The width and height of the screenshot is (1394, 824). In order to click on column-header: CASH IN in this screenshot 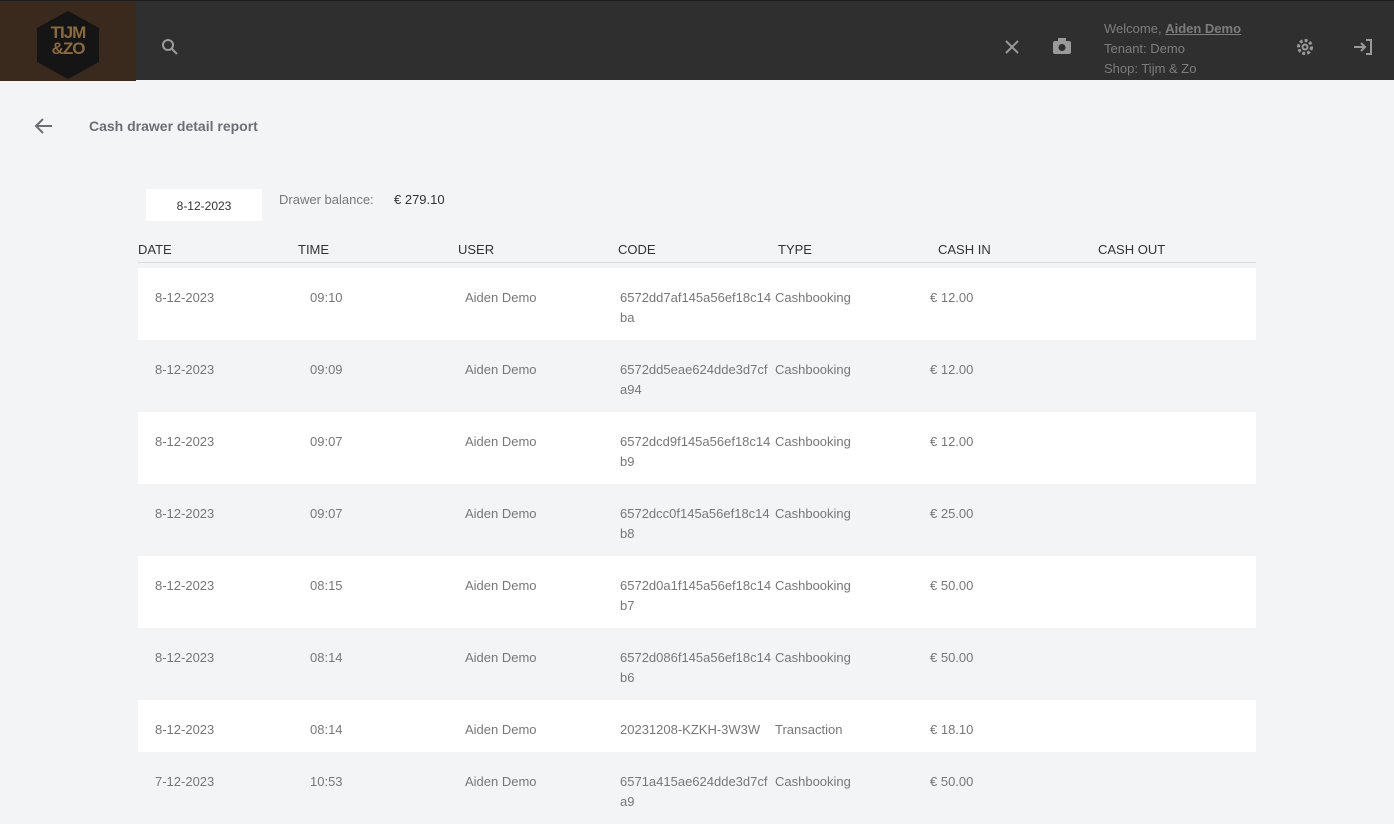, I will do `click(964, 249)`.